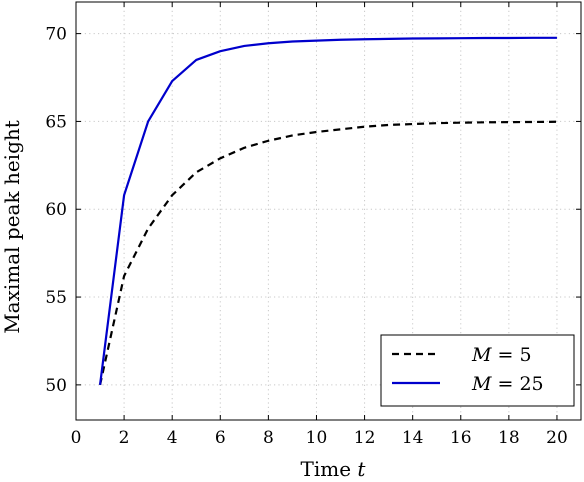 The image size is (584, 482). What do you see at coordinates (317, 438) in the screenshot?
I see `x-tick-label: 10` at bounding box center [317, 438].